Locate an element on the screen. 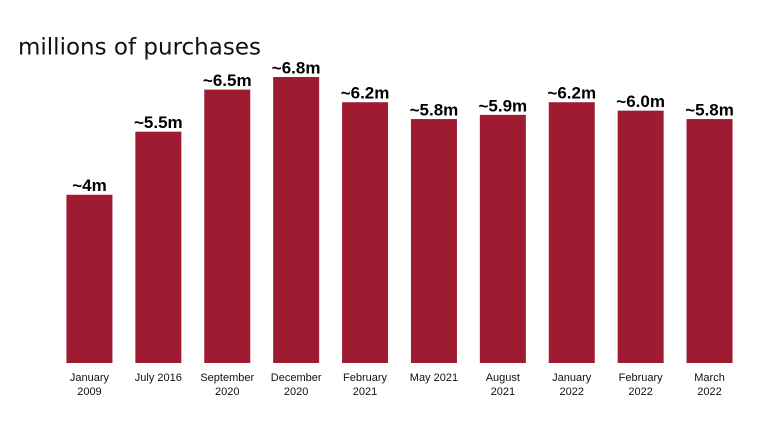  x-tick-label: February 2021 is located at coordinates (365, 385).